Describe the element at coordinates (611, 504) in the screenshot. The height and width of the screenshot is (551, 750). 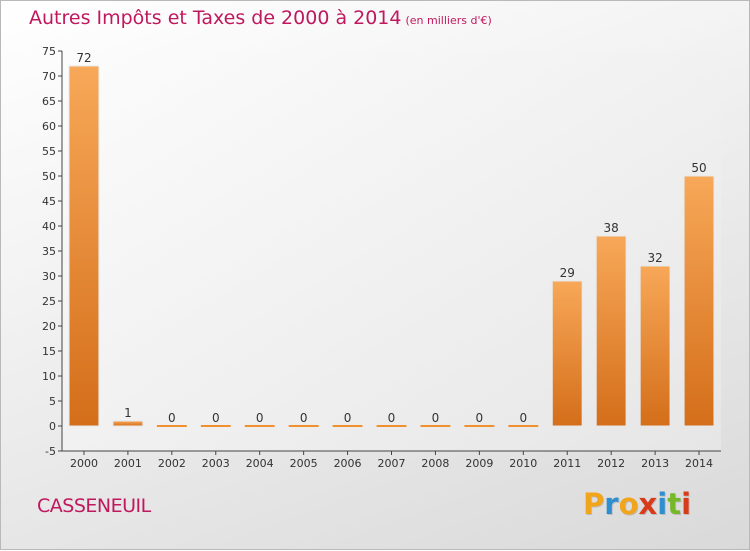
I see `logo-letter: r` at that location.